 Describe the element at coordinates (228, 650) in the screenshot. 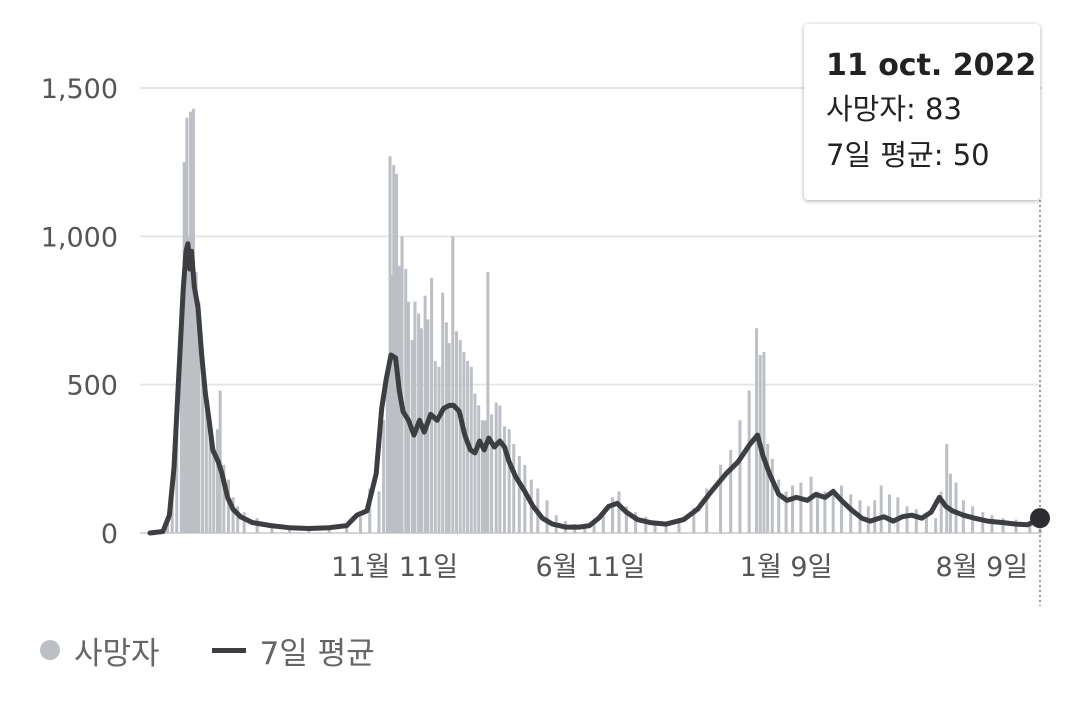

I see `legend-line-icon` at that location.